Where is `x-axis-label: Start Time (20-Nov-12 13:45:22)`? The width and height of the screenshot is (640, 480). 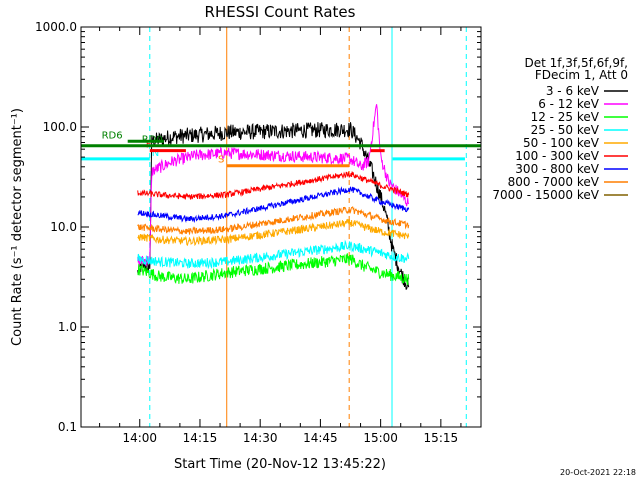
x-axis-label: Start Time (20-Nov-12 13:45:22) is located at coordinates (280, 464).